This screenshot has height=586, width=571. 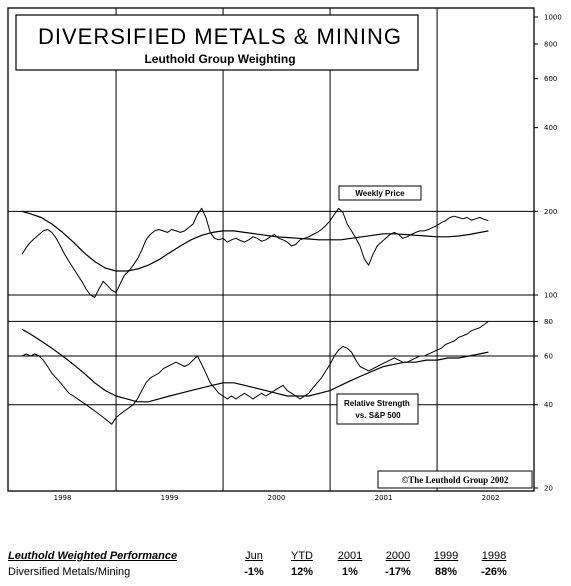 What do you see at coordinates (220, 36) in the screenshot?
I see `chart-title: DIVERSIFIED METALS & MINING` at bounding box center [220, 36].